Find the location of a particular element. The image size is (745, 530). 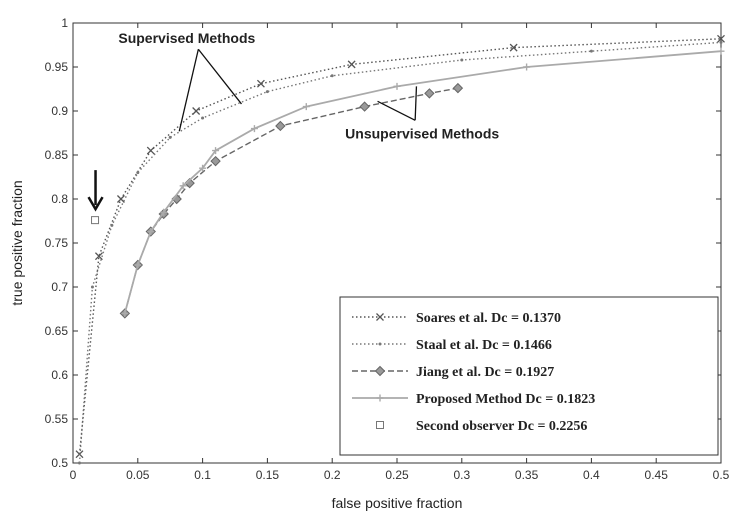

y-tick-label: 0.85 is located at coordinates (57, 155).